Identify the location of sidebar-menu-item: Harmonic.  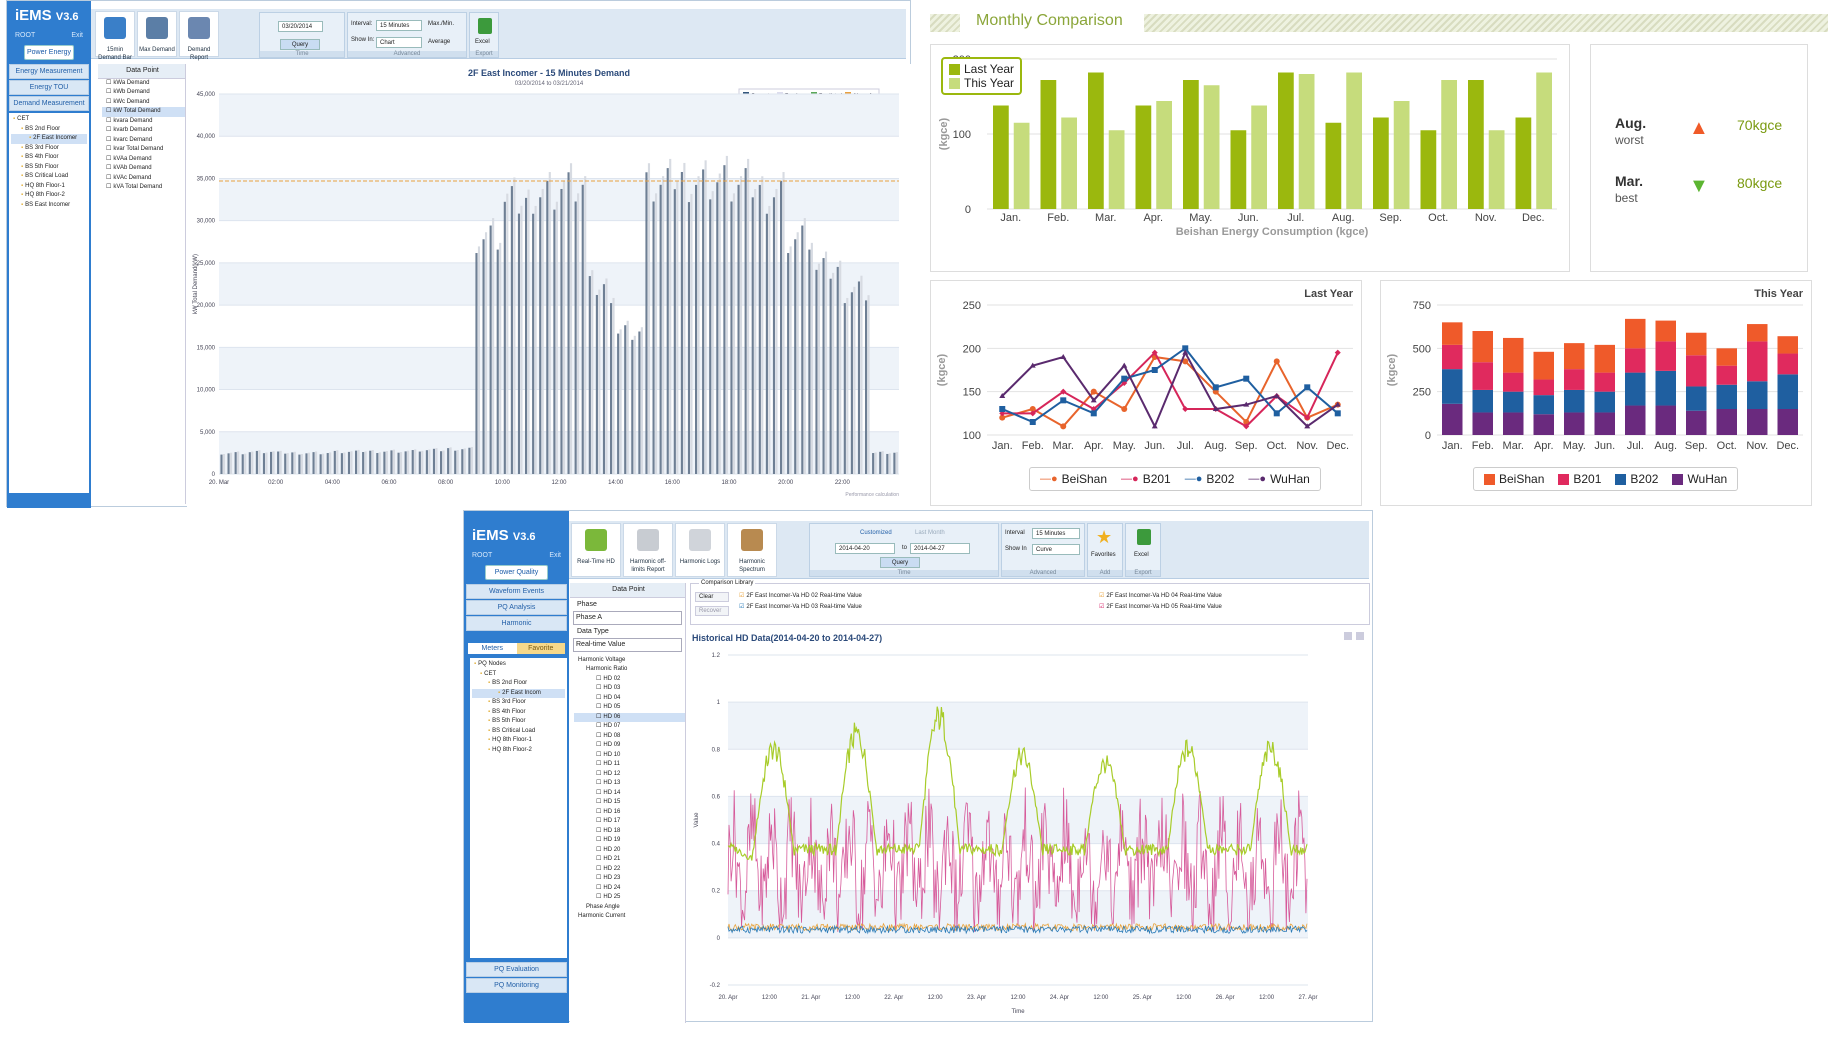
(516, 623).